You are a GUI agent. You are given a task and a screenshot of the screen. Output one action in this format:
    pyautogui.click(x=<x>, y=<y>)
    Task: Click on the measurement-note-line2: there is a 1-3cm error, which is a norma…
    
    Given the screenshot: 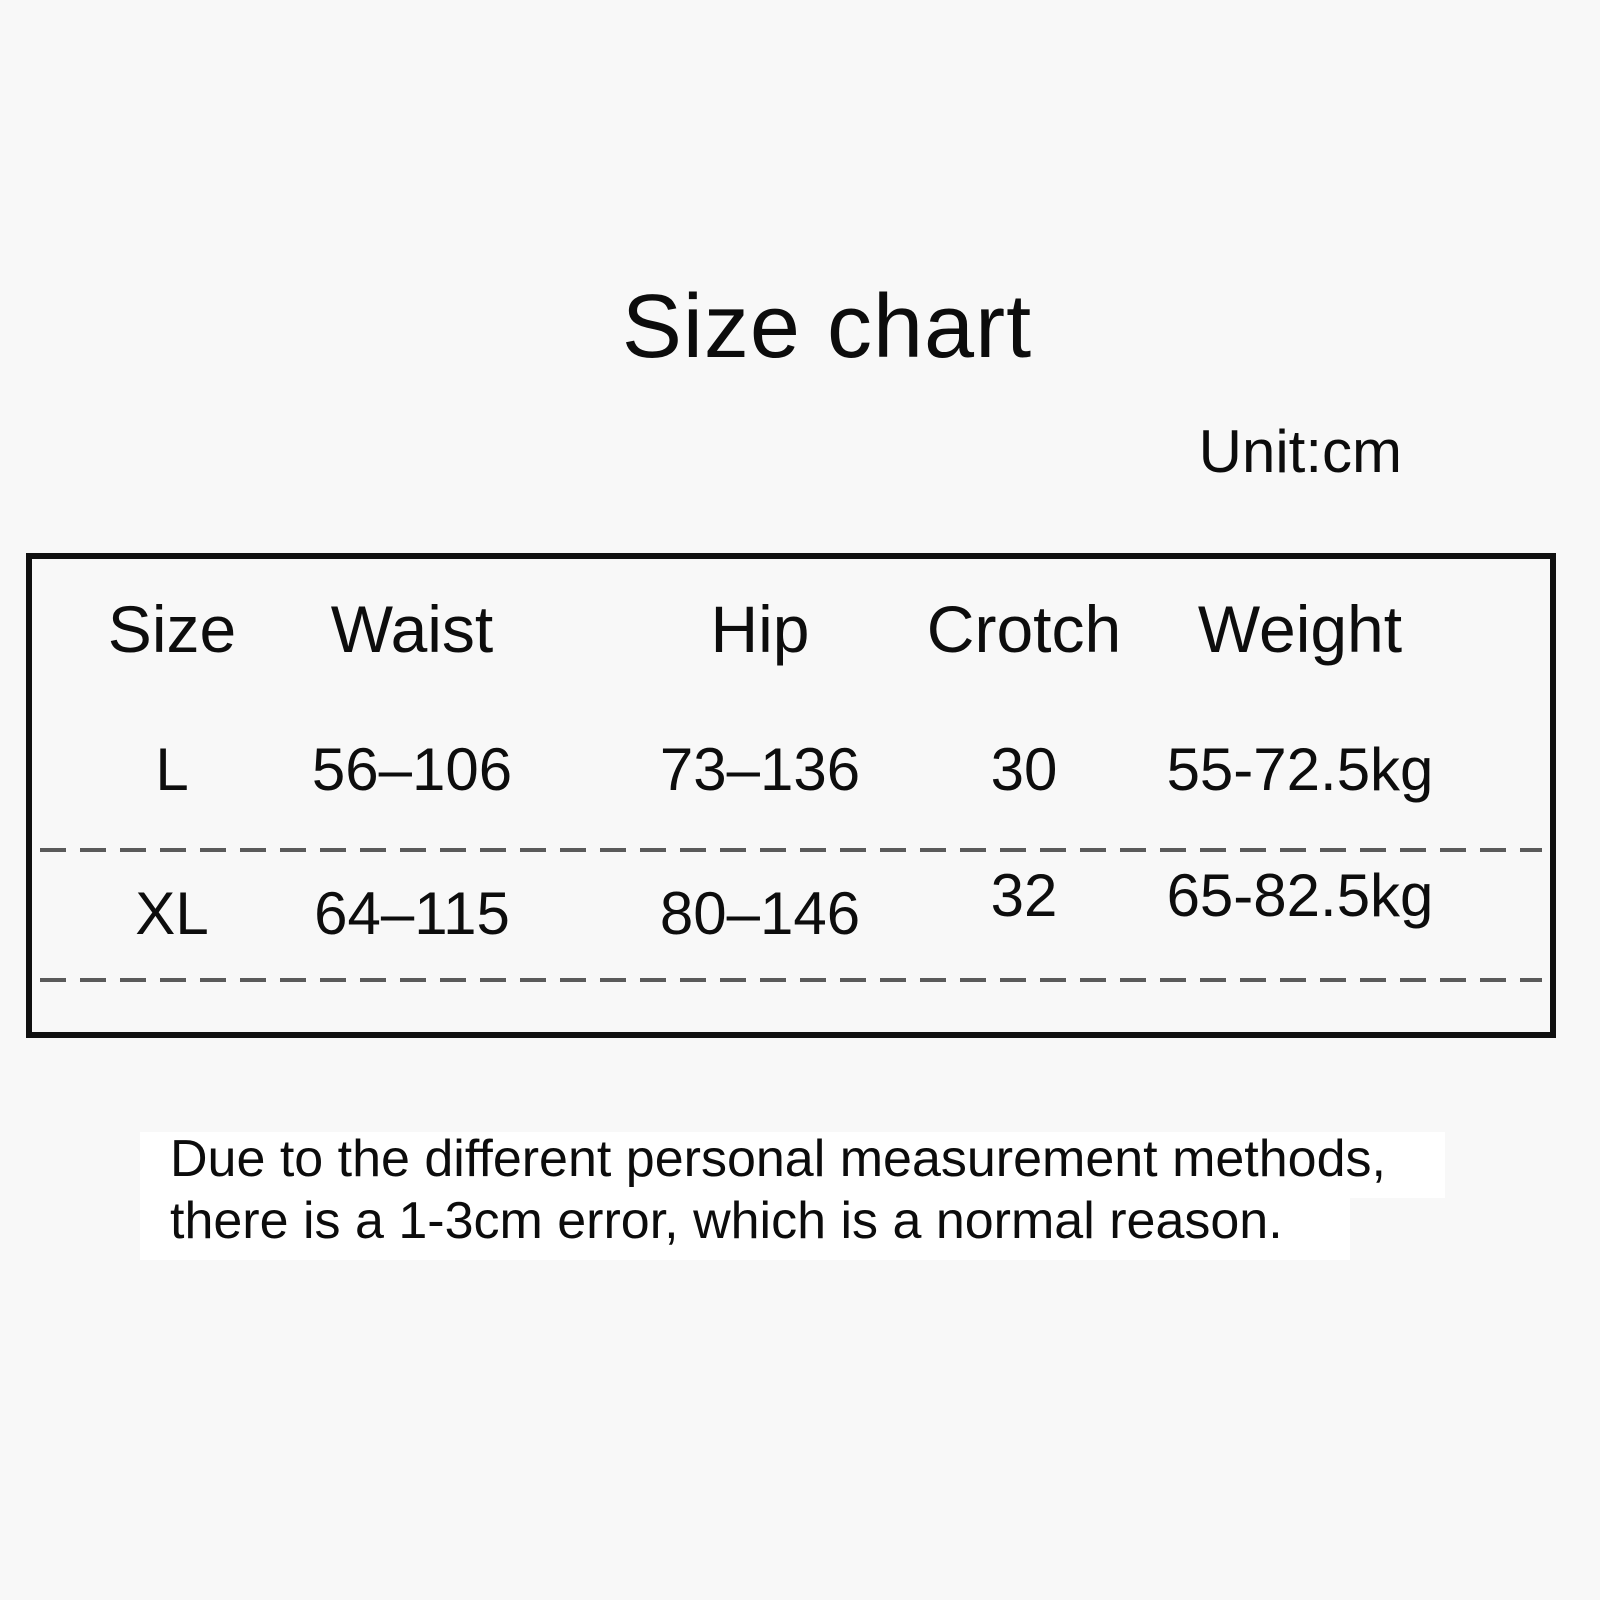 What is the action you would take?
    pyautogui.click(x=726, y=1221)
    